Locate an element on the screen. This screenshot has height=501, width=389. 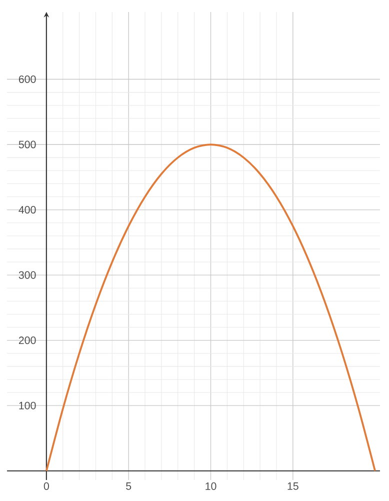
x-tick-label: 5 is located at coordinates (129, 486).